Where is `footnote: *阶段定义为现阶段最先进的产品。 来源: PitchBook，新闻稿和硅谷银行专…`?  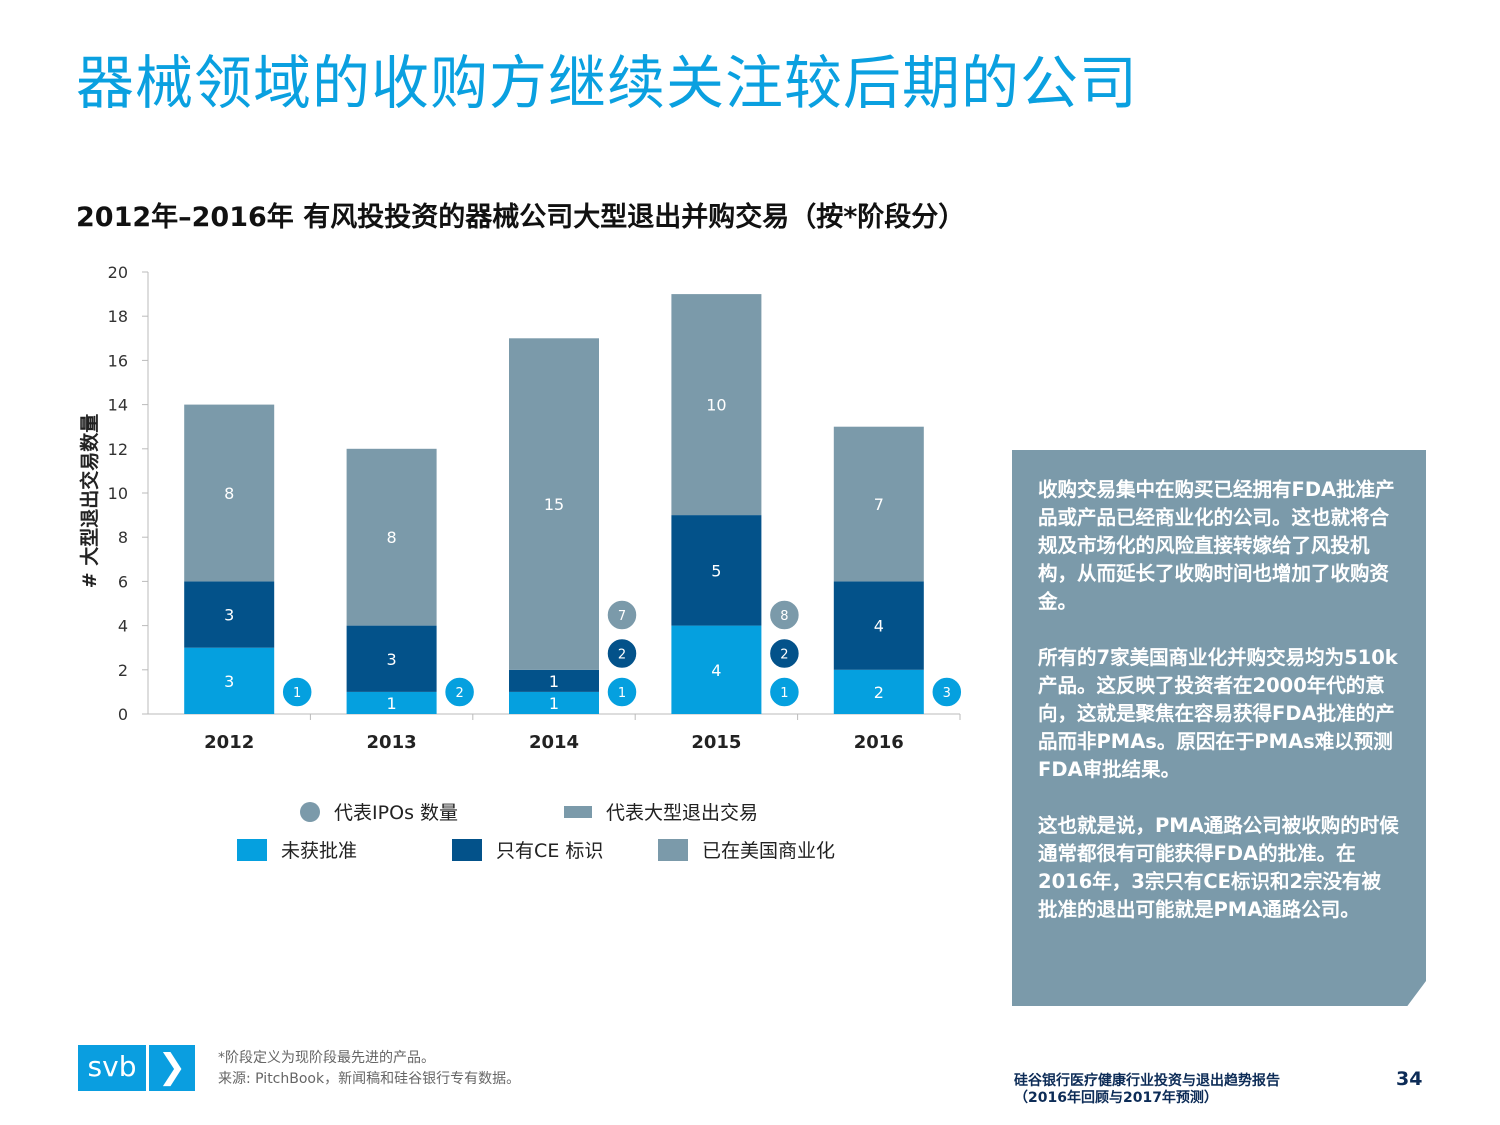 footnote: *阶段定义为现阶段最先进的产品。 来源: PitchBook，新闻稿和硅谷银行专… is located at coordinates (369, 1069).